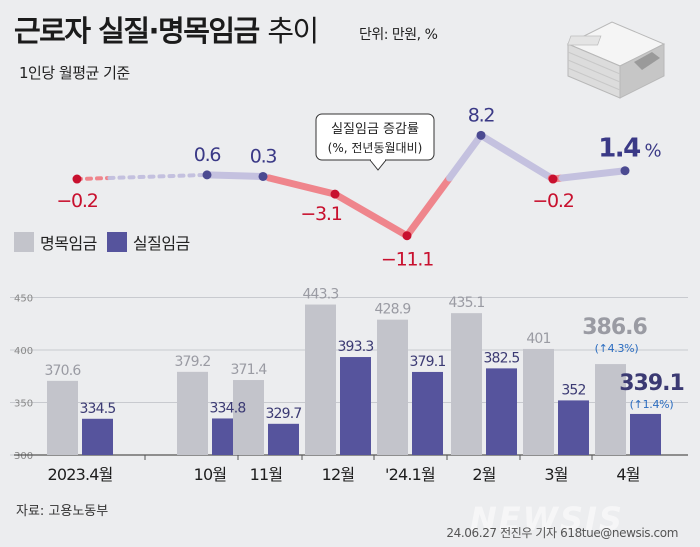 The width and height of the screenshot is (700, 547). What do you see at coordinates (97, 409) in the screenshot?
I see `bar-label-real: 334.5` at bounding box center [97, 409].